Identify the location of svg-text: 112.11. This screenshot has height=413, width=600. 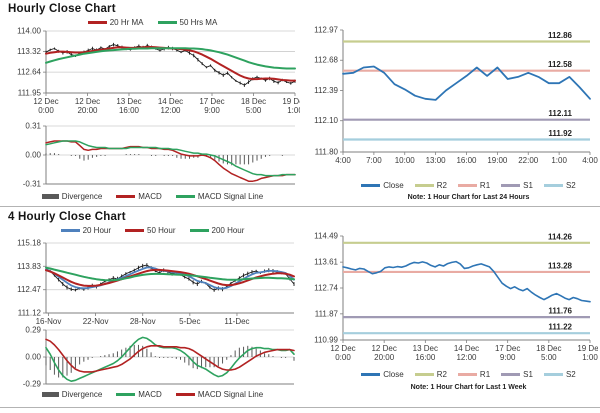
(560, 113).